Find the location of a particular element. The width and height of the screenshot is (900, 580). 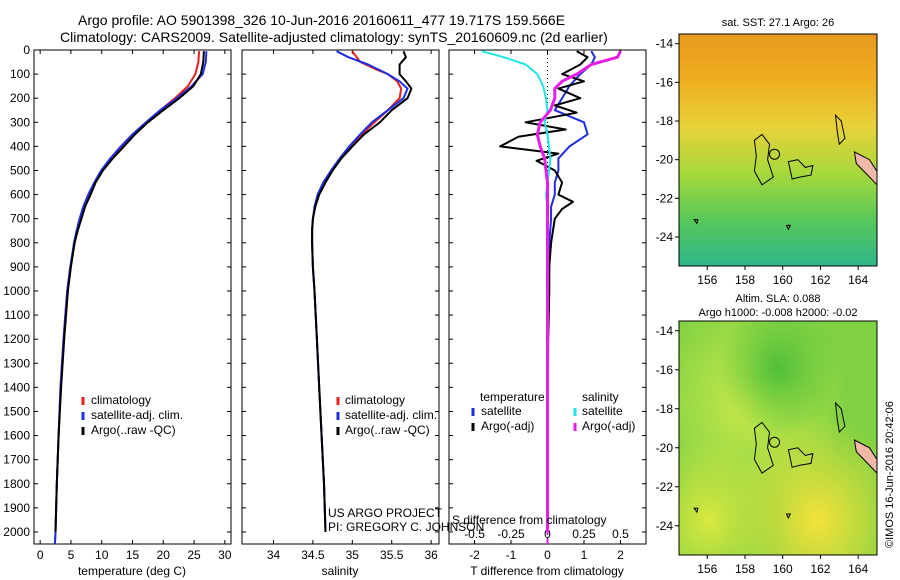

x-tick-label: 30 is located at coordinates (225, 555).